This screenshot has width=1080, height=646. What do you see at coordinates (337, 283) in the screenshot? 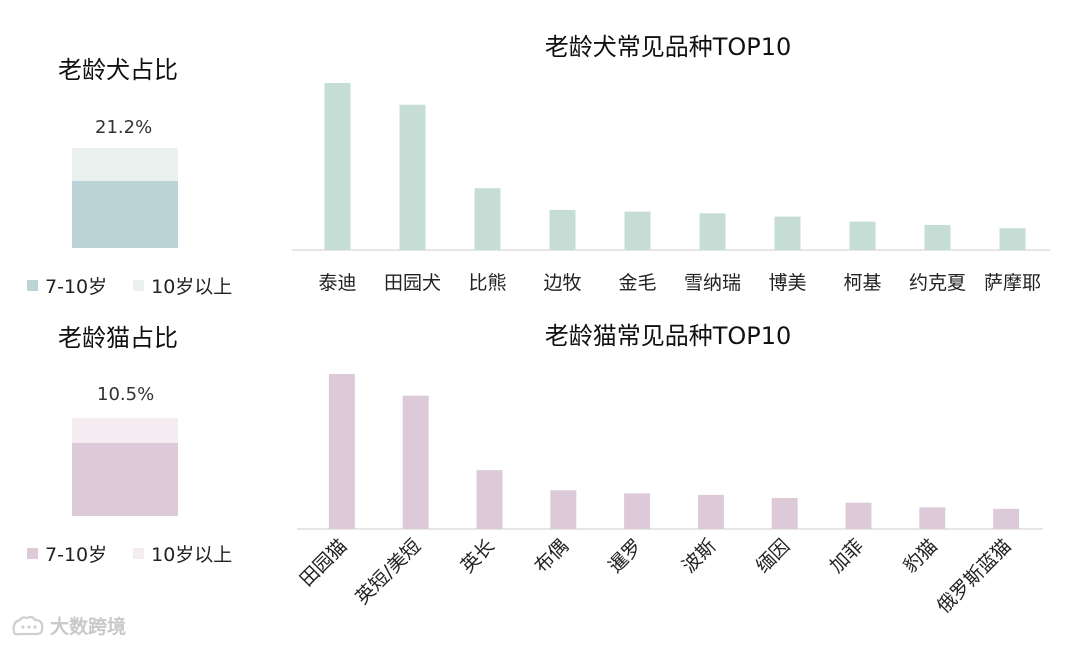
I see `x-tick-label: 泰迪` at bounding box center [337, 283].